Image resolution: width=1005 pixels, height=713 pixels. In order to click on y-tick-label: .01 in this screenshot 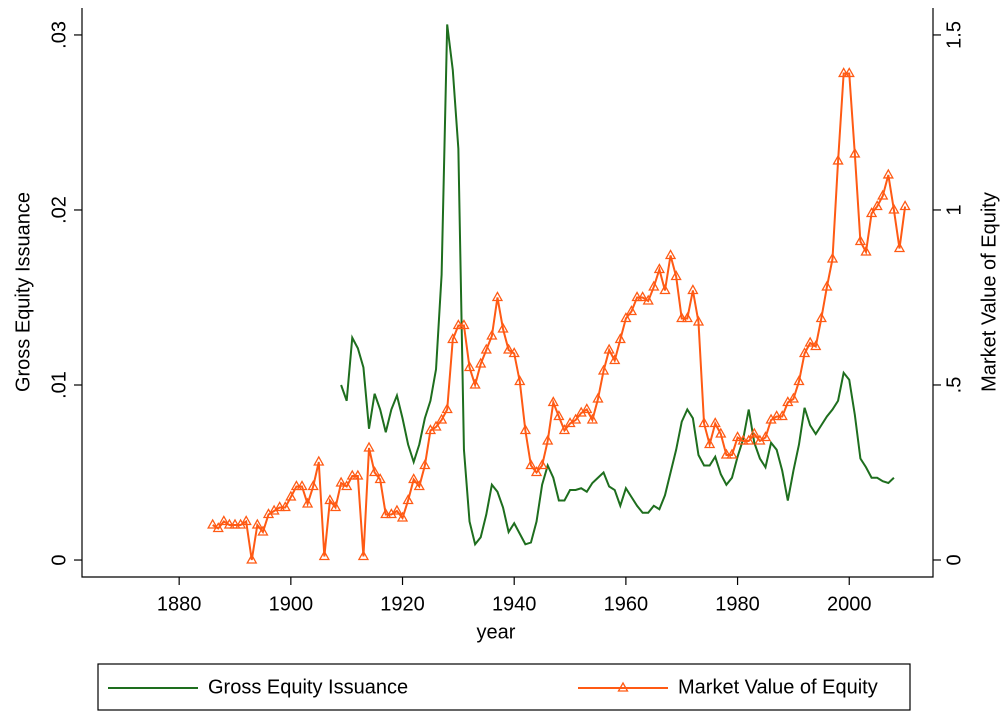, I will do `click(59, 385)`.